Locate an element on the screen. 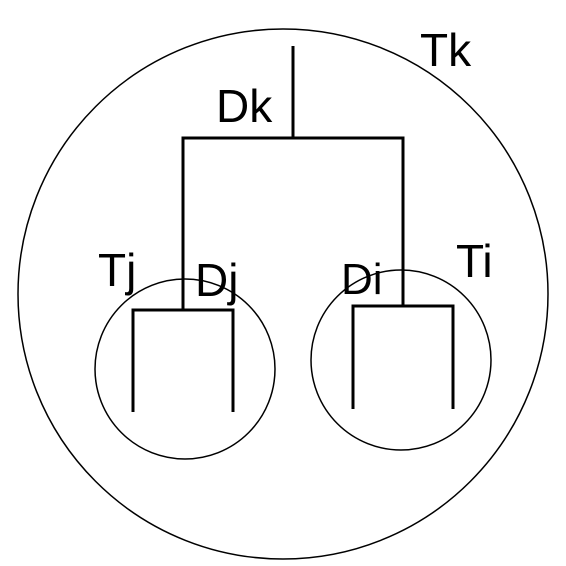 Image resolution: width=566 pixels, height=566 pixels. inner-circle-tj is located at coordinates (185, 369).